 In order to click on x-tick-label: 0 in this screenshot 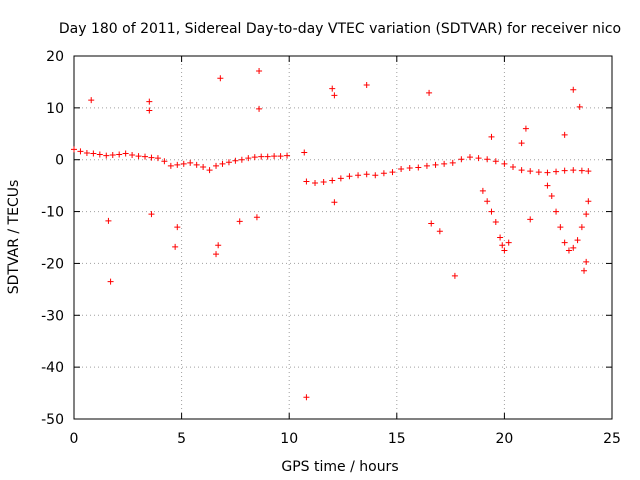, I will do `click(74, 439)`.